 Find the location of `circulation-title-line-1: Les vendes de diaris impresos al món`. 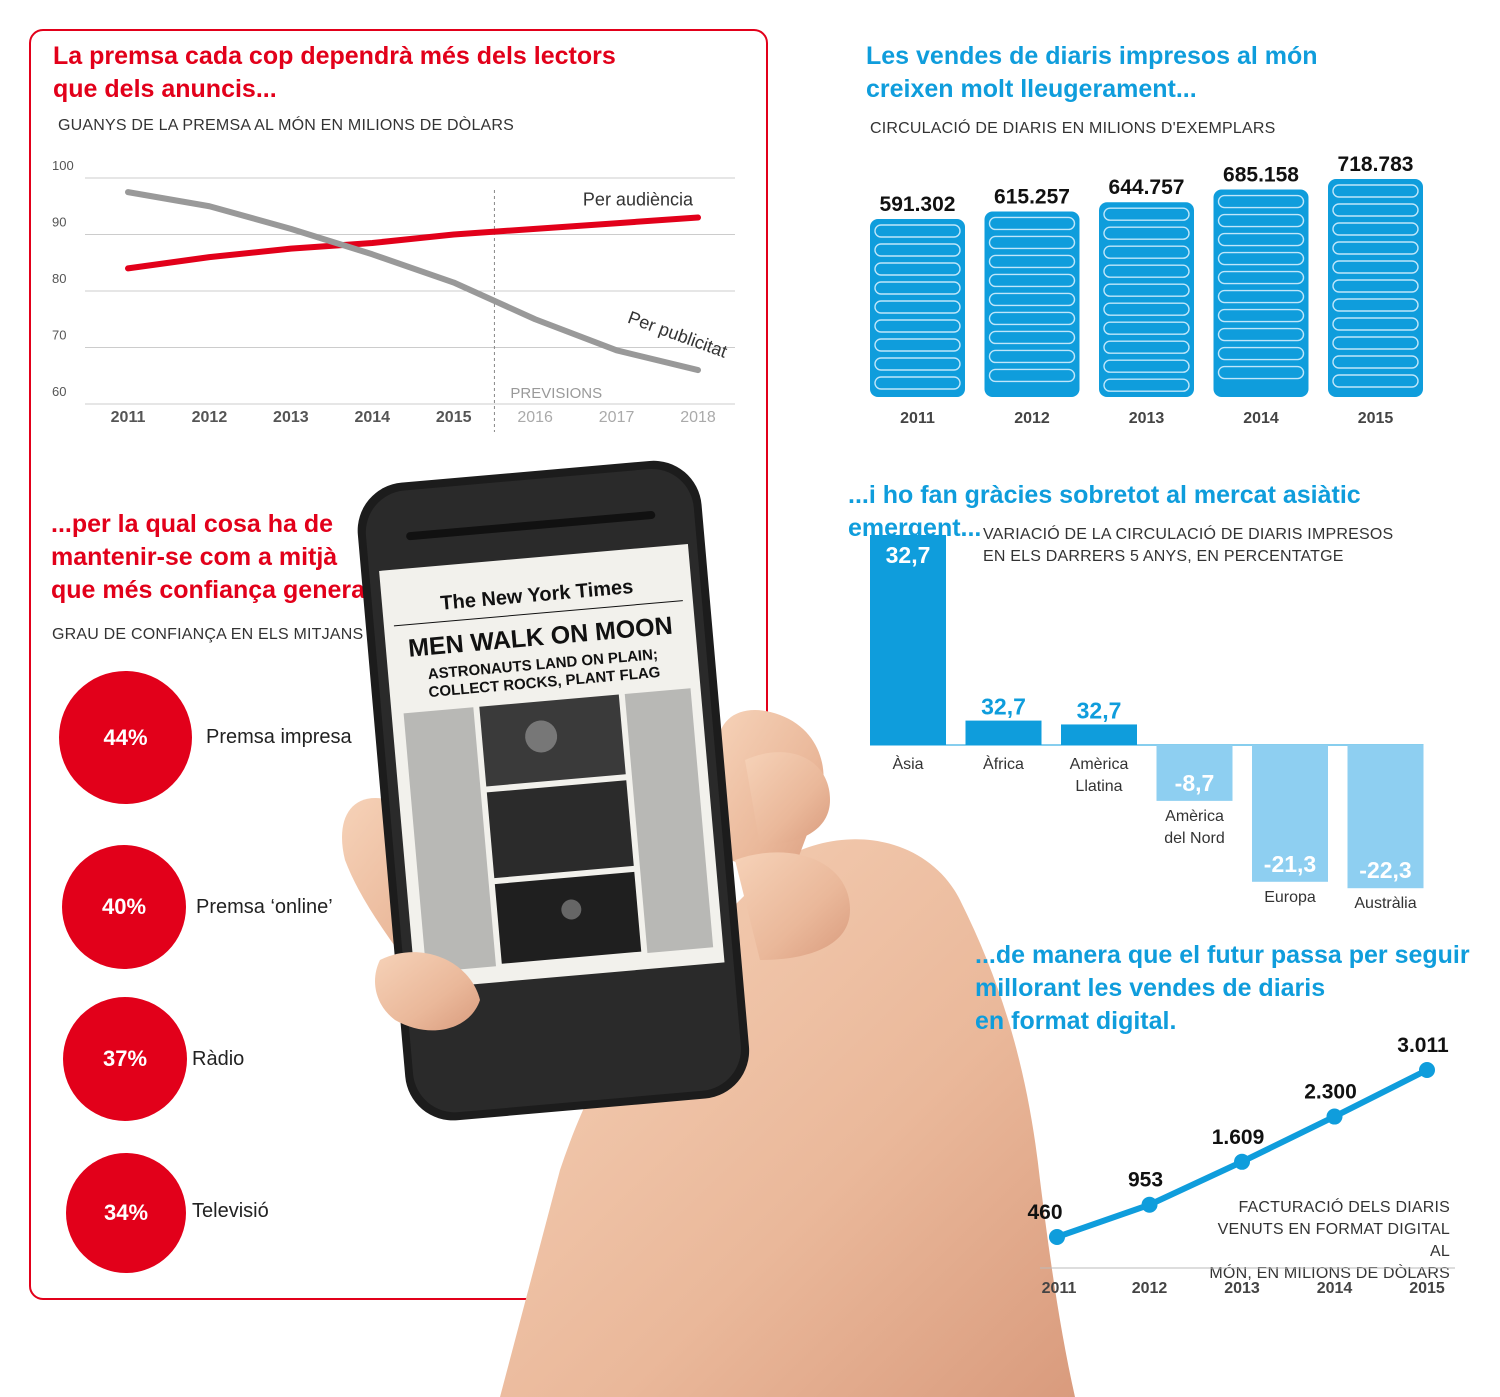

circulation-title-line-1: Les vendes de diaris impresos al món is located at coordinates (1092, 56).